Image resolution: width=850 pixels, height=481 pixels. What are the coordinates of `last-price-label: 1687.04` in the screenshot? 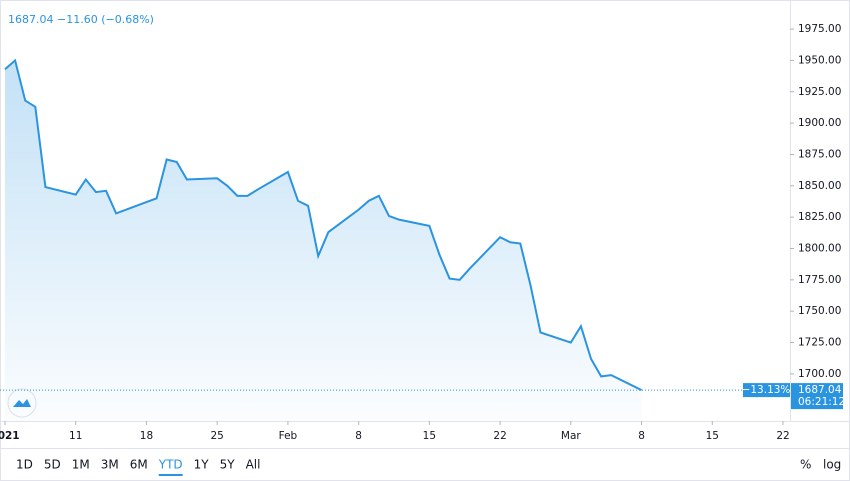 It's located at (820, 390).